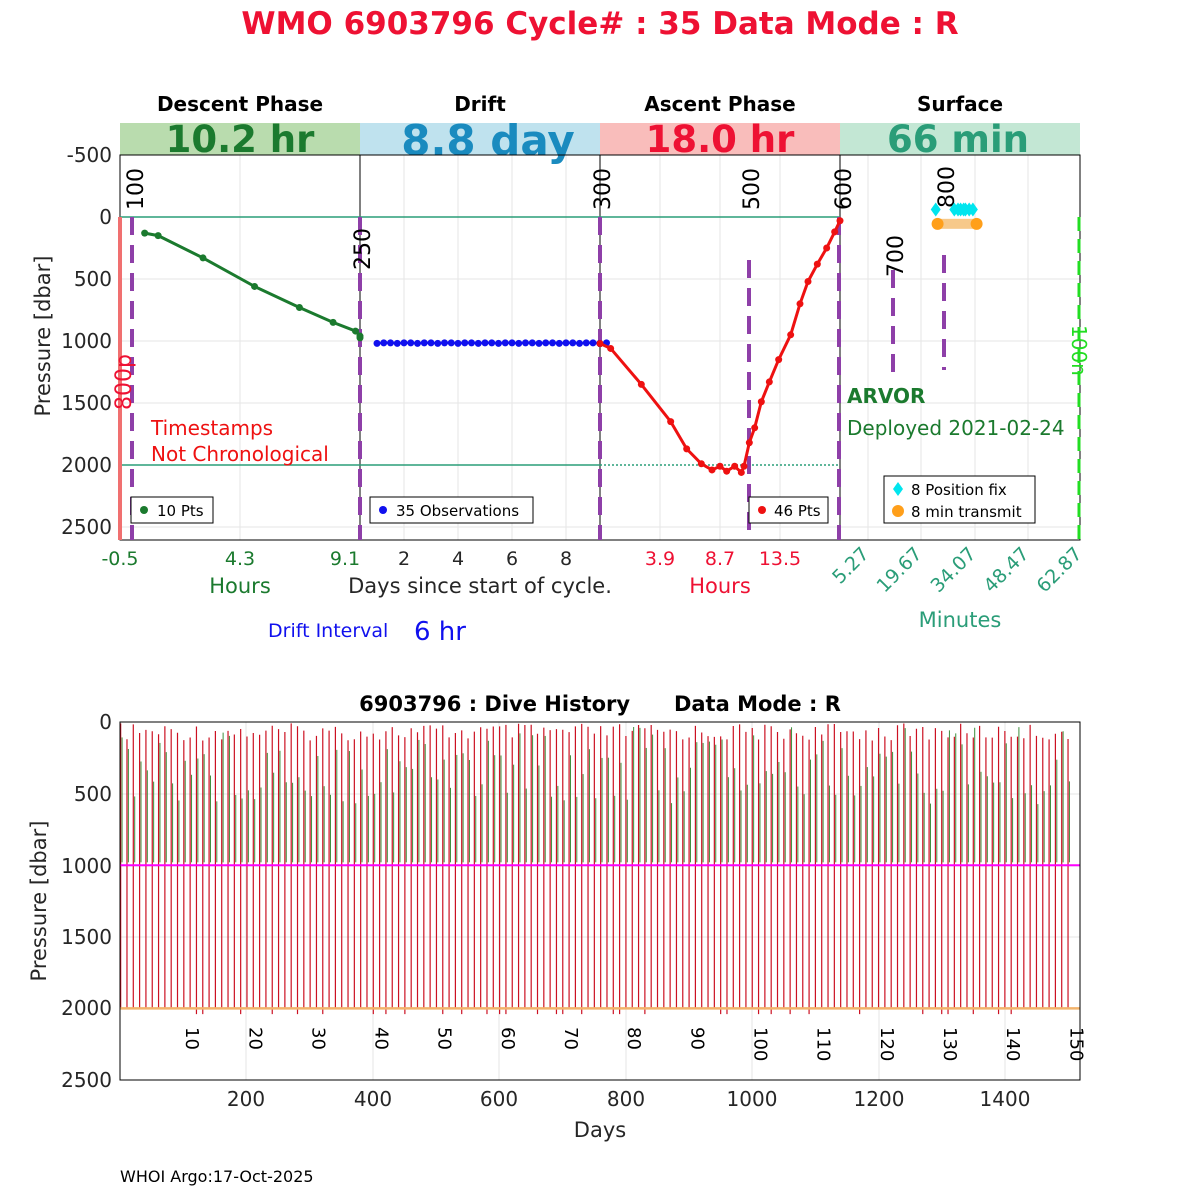 The image size is (1200, 1200). What do you see at coordinates (960, 620) in the screenshot?
I see `x-label-minutes: Minutes` at bounding box center [960, 620].